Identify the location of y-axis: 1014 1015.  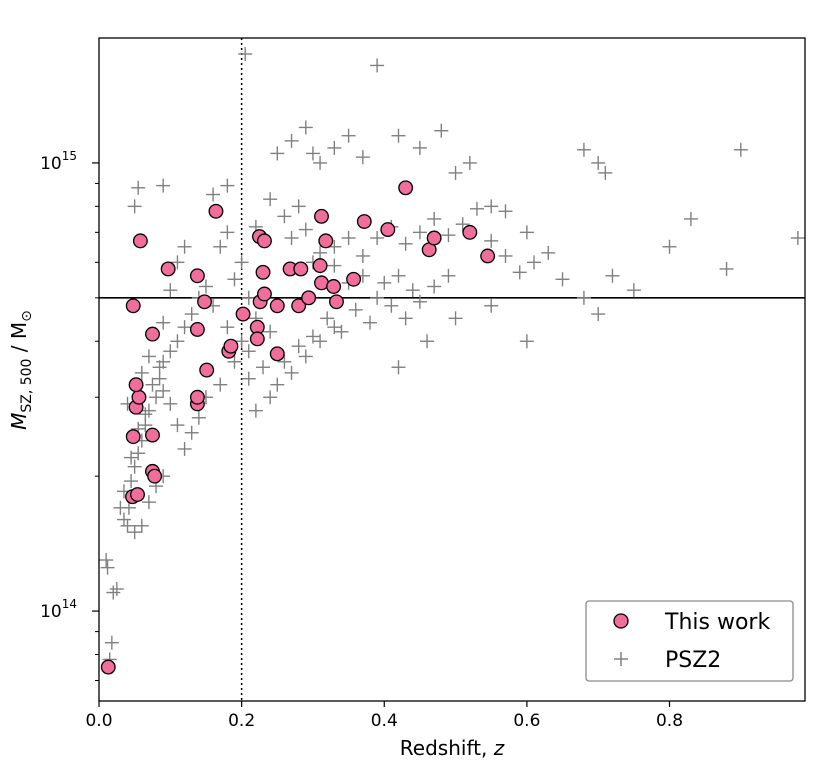
(69, 415).